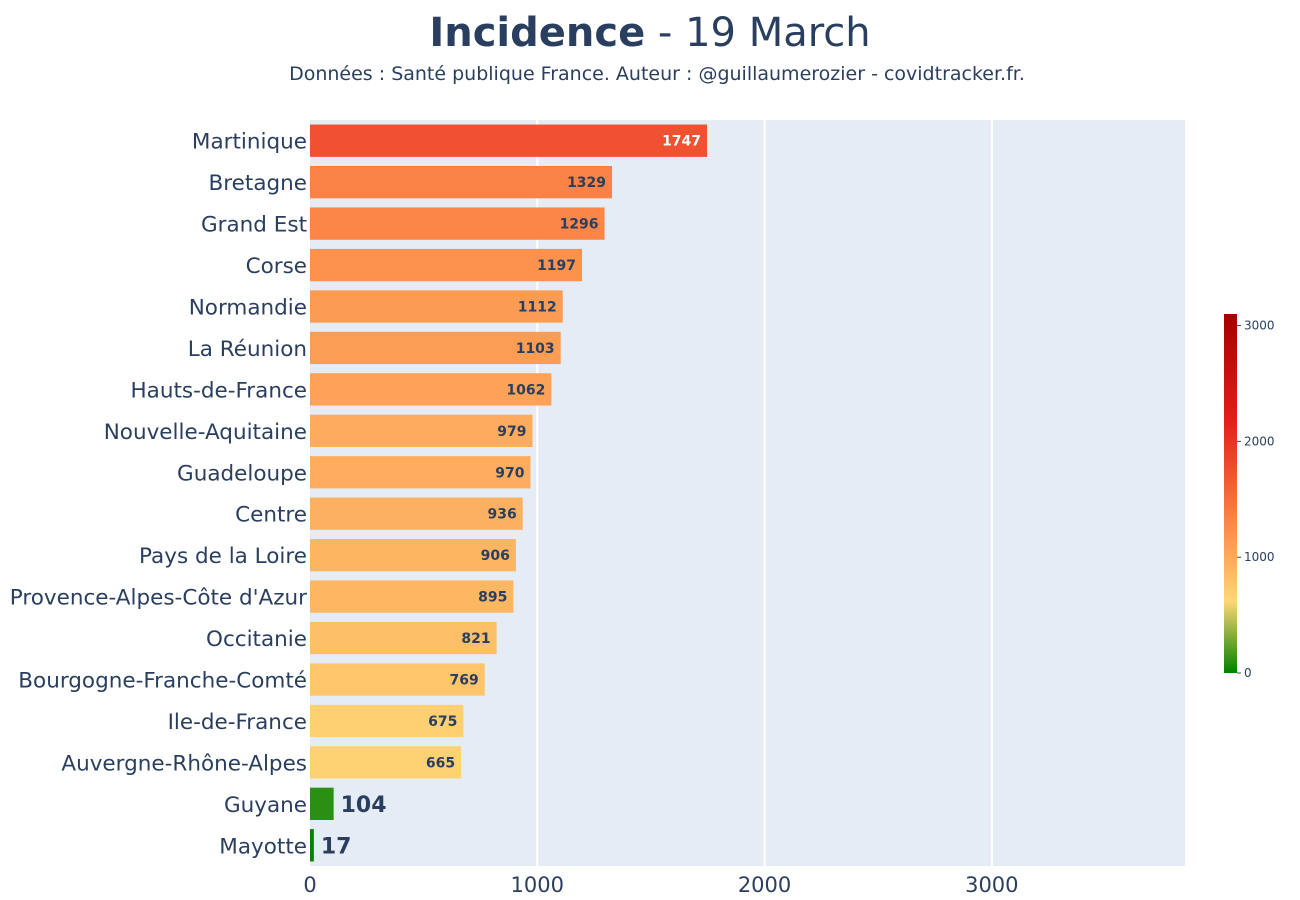  Describe the element at coordinates (309, 885) in the screenshot. I see `x-tick-label-0: 0` at that location.